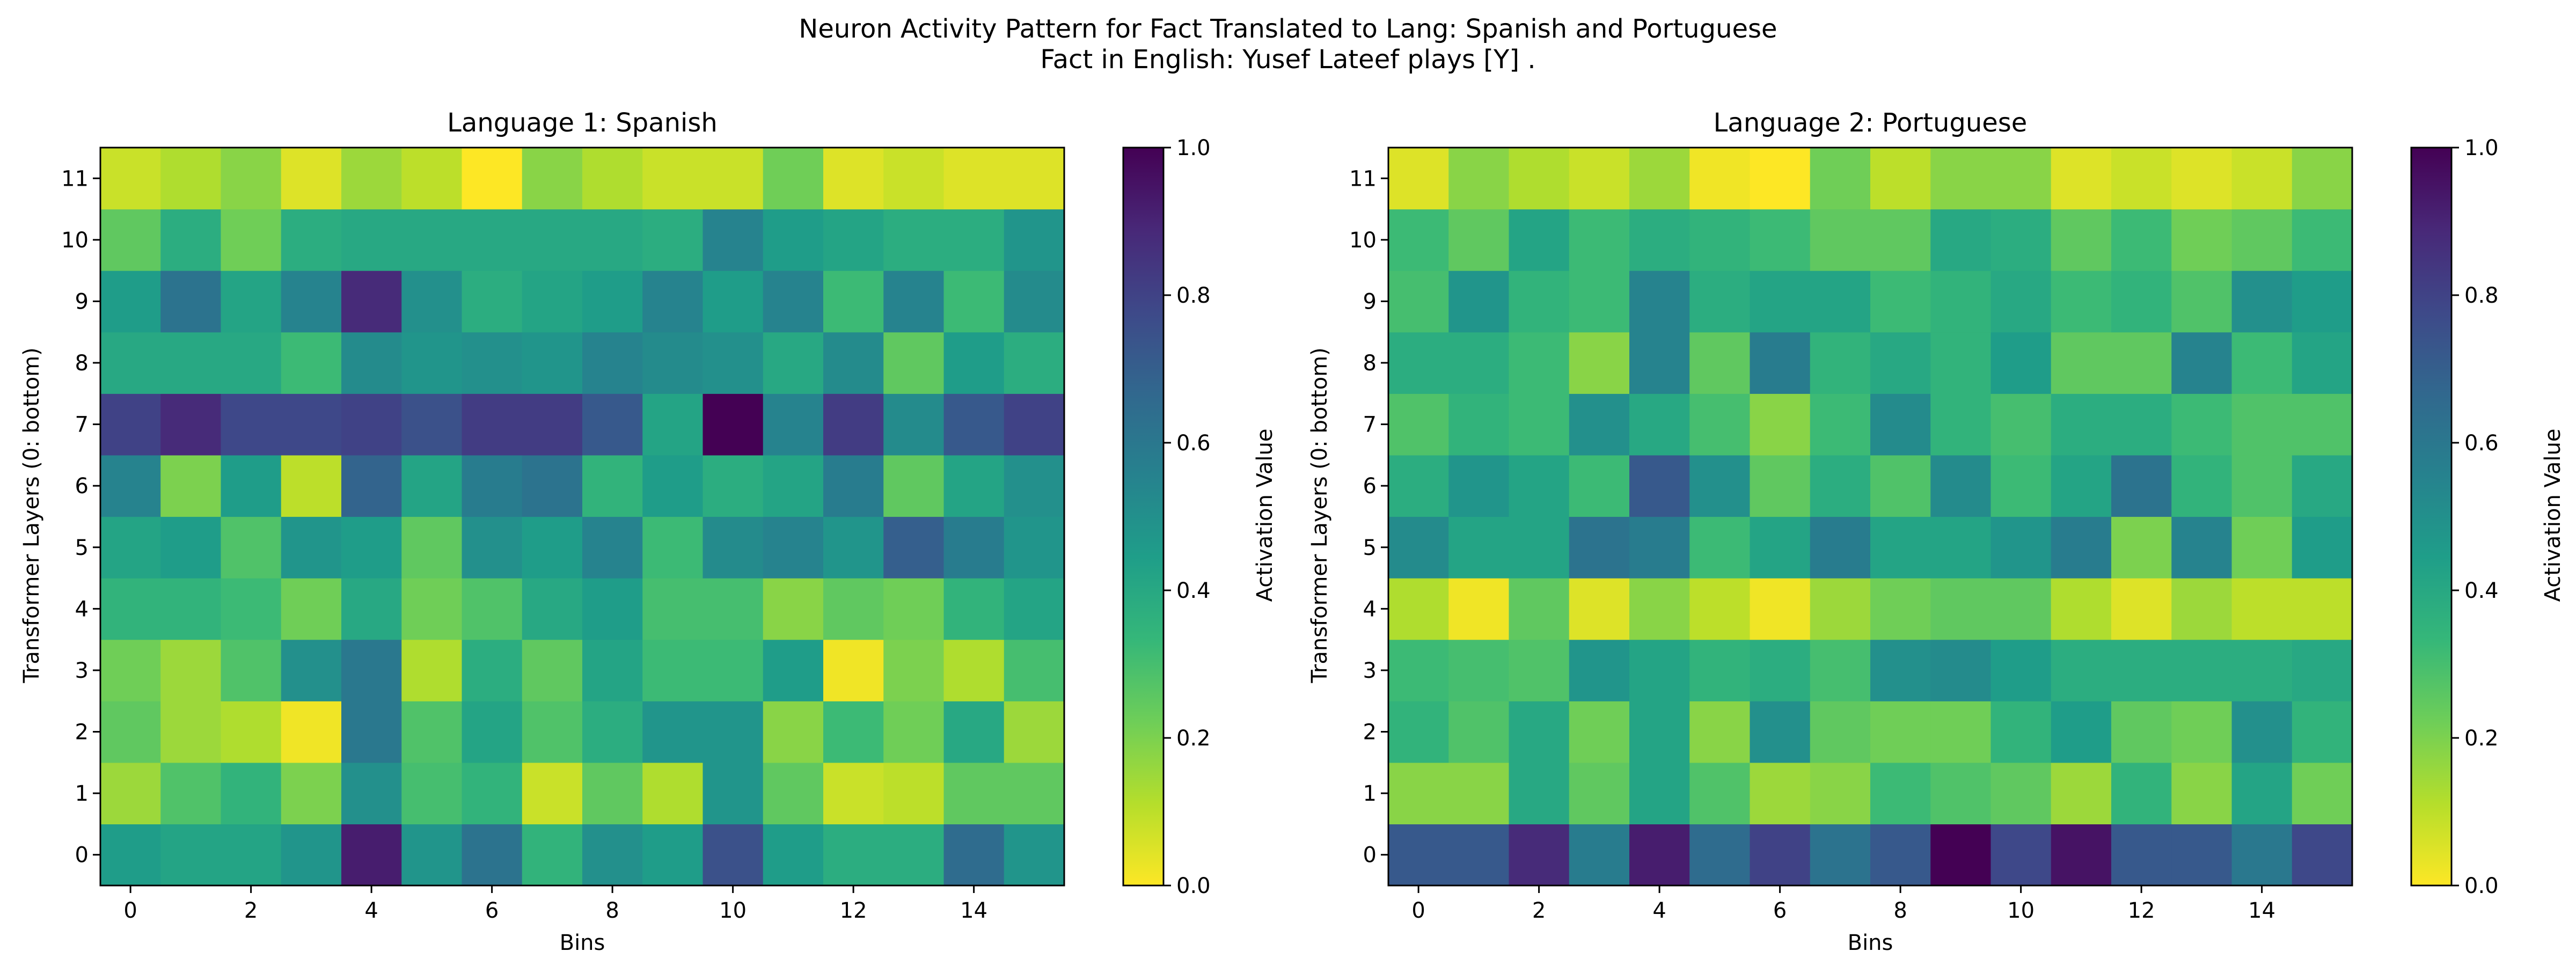  Describe the element at coordinates (2481, 295) in the screenshot. I see `portuguese-colorbar-tick-label: 0.8` at that location.